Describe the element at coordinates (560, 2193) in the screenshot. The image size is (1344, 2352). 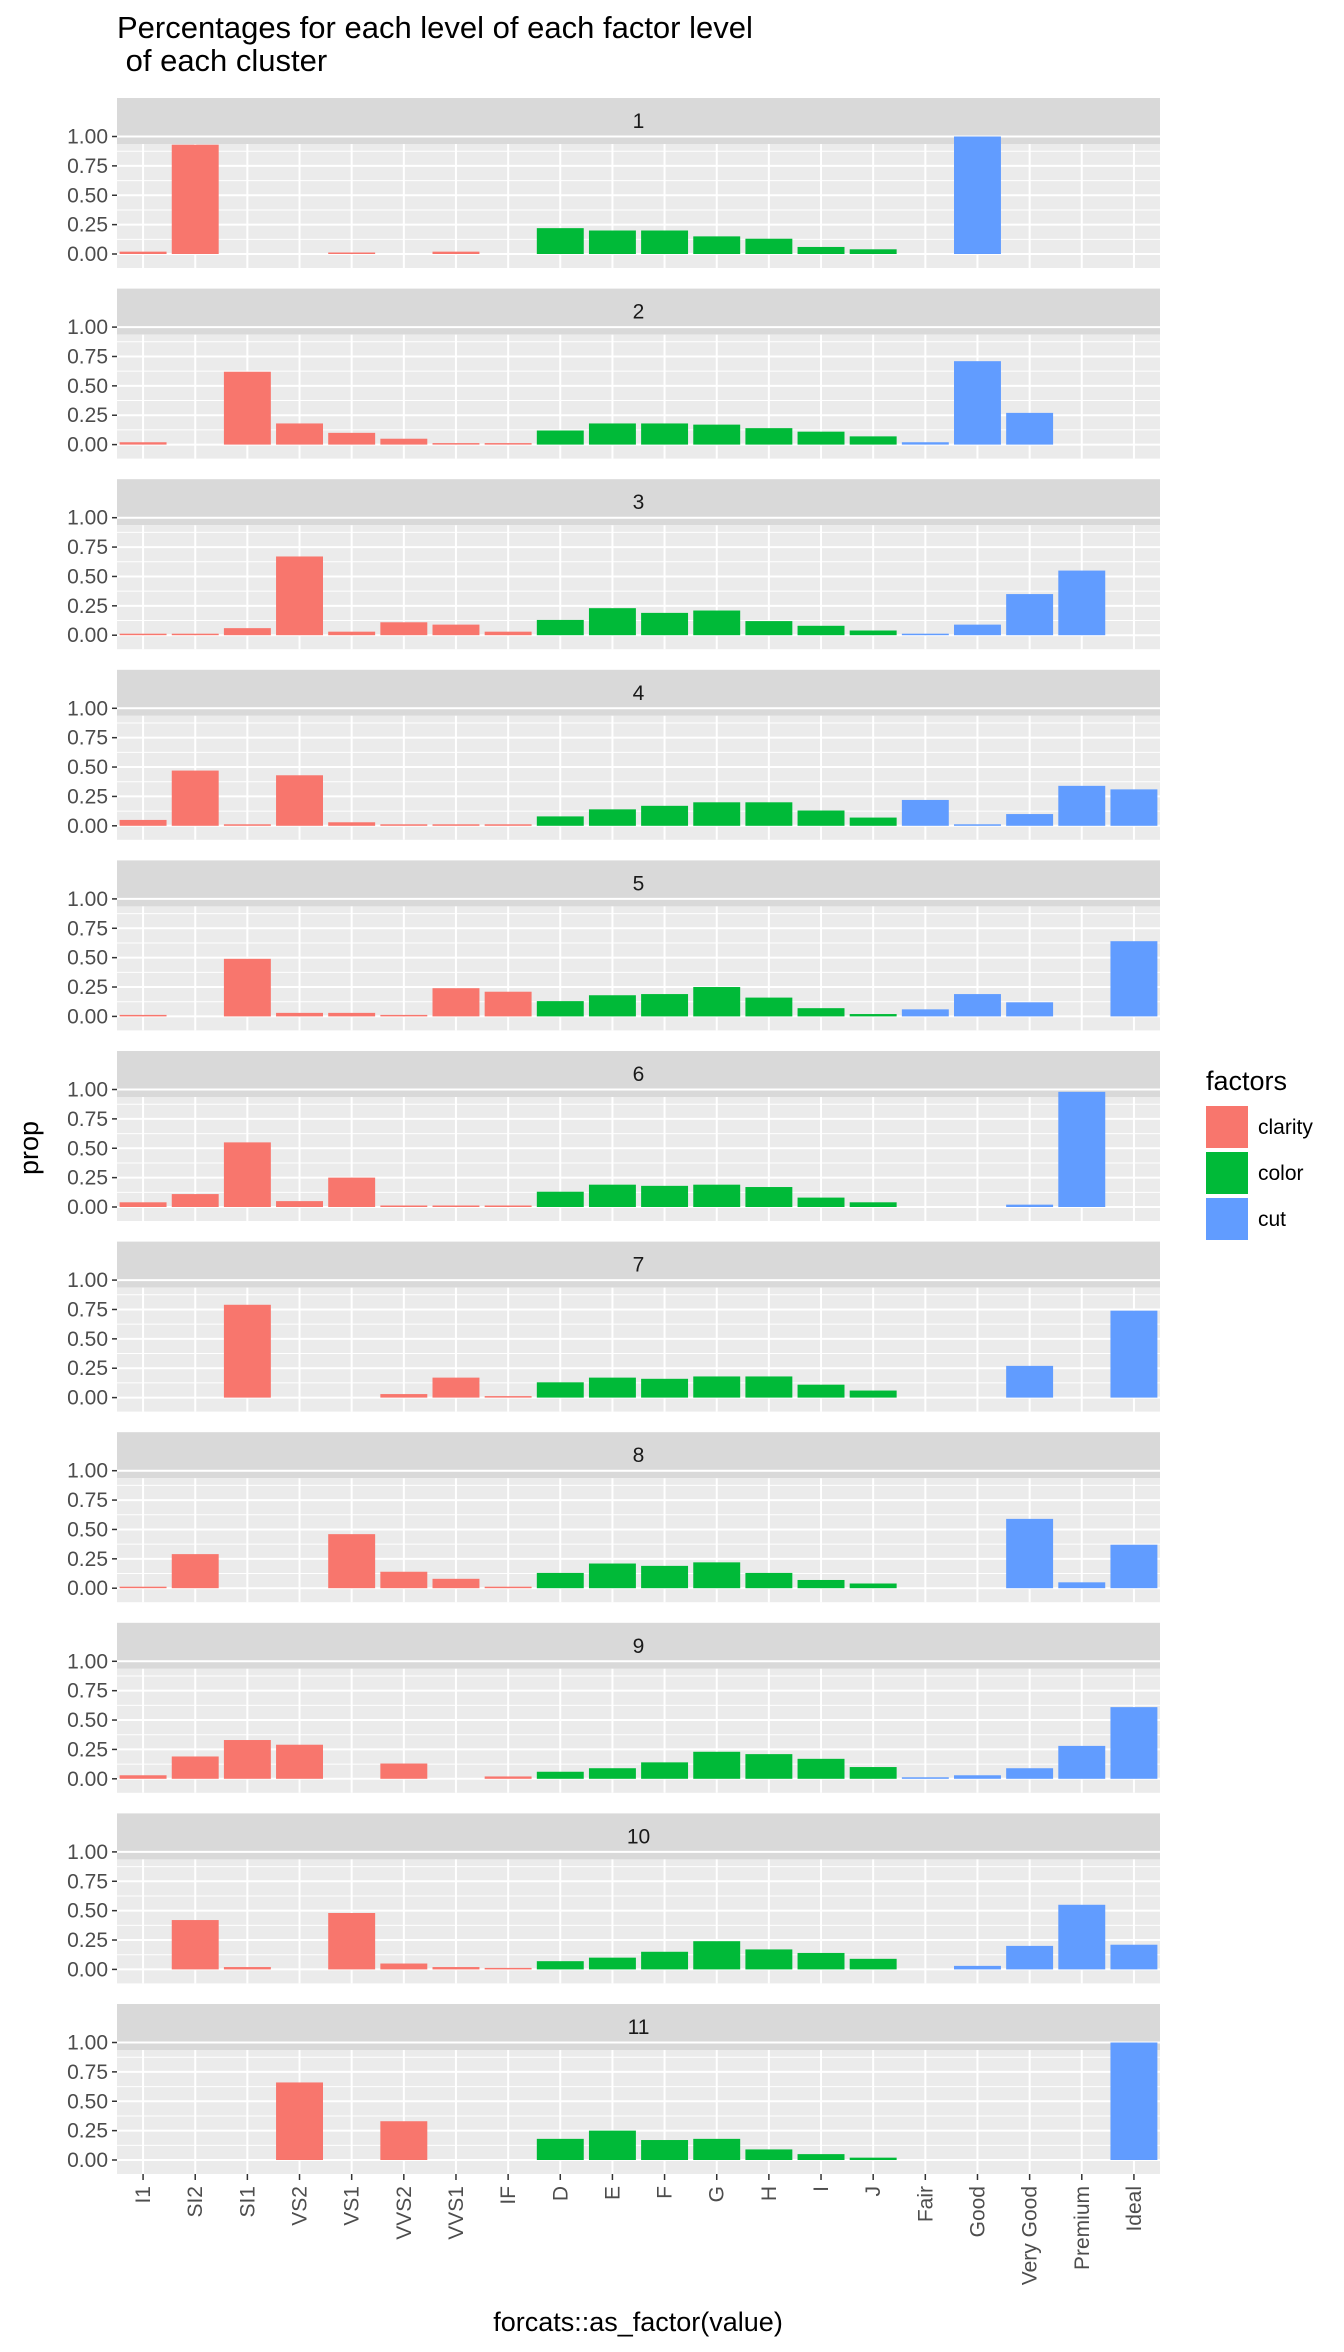
I see `x-tick-label: D` at that location.